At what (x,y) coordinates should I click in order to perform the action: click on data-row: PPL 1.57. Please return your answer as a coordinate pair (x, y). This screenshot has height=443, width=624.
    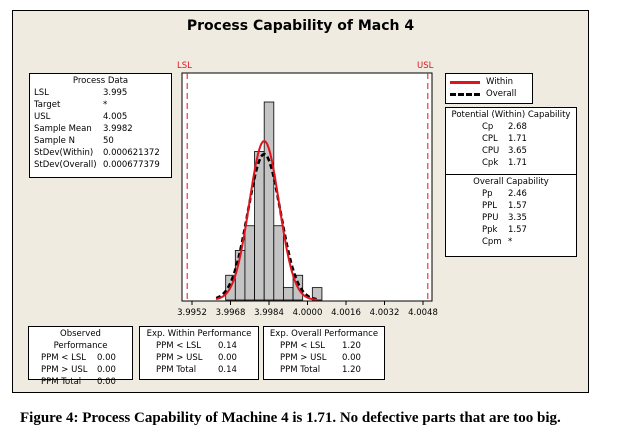
    Looking at the image, I should click on (511, 206).